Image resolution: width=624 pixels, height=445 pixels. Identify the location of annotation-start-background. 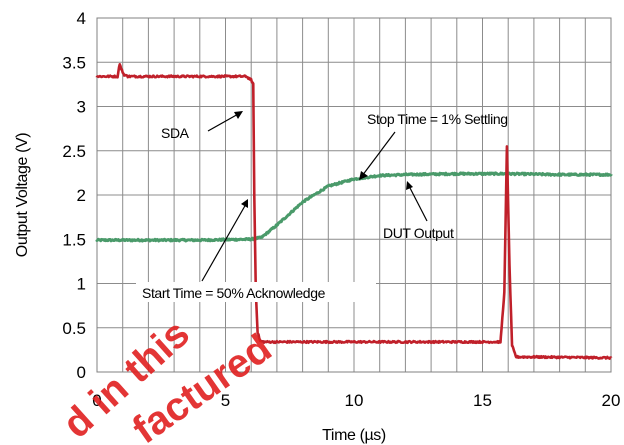
(256, 292).